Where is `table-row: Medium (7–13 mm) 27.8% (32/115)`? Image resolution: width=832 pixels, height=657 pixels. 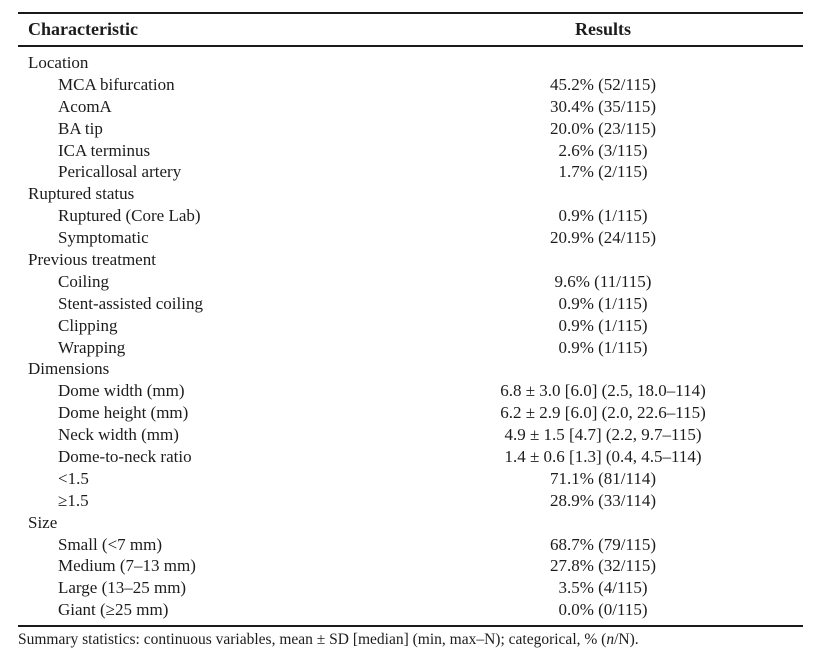
table-row: Medium (7–13 mm) 27.8% (32/115) is located at coordinates (410, 566).